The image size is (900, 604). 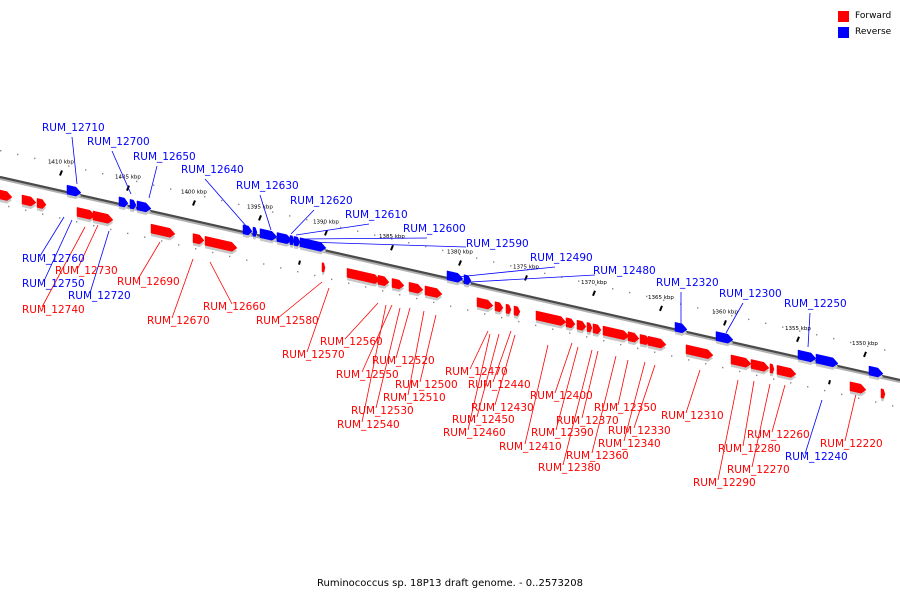 I want to click on gene-label-rum-12270: RUM_12270, so click(x=758, y=470).